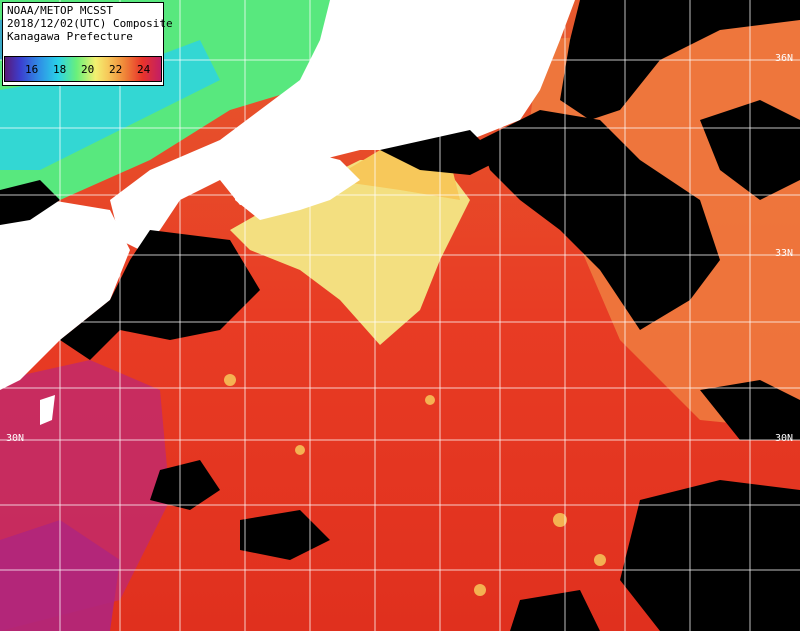 Image resolution: width=800 pixels, height=631 pixels. What do you see at coordinates (65, 295) in the screenshot?
I see `kyushu-landmass` at bounding box center [65, 295].